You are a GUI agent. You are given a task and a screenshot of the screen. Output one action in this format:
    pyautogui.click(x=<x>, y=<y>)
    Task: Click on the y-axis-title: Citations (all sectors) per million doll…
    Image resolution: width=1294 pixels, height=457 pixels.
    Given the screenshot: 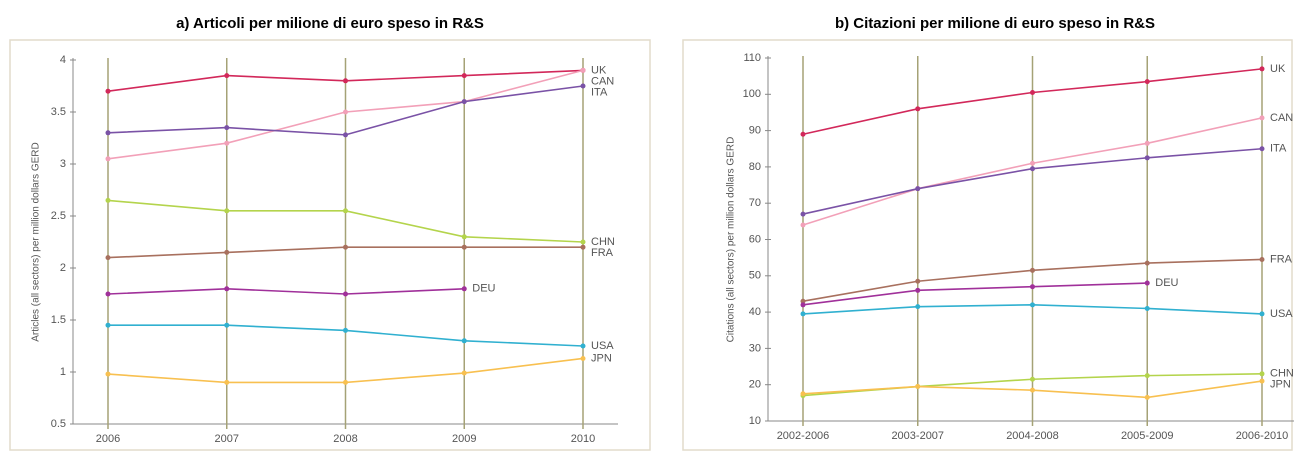 What is the action you would take?
    pyautogui.click(x=731, y=240)
    